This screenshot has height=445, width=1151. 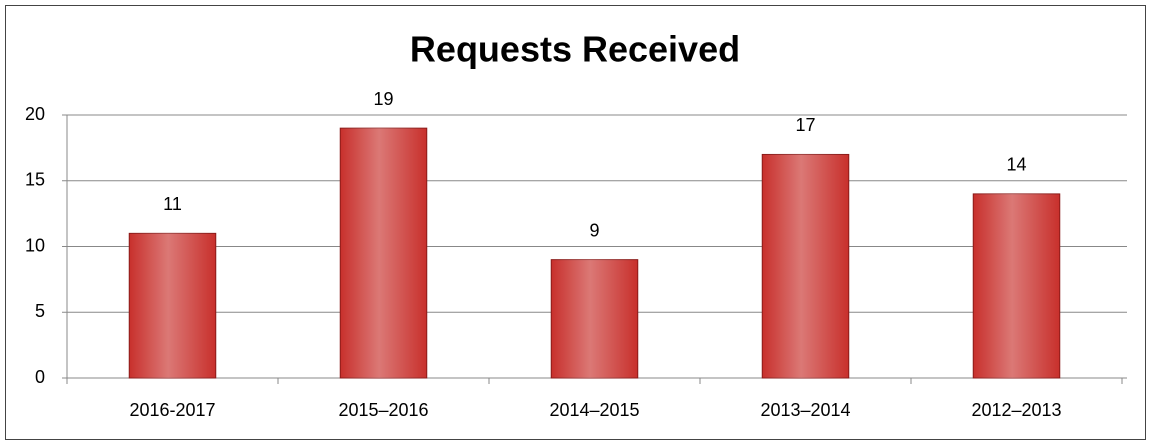 I want to click on data-label: 11, so click(x=172, y=204).